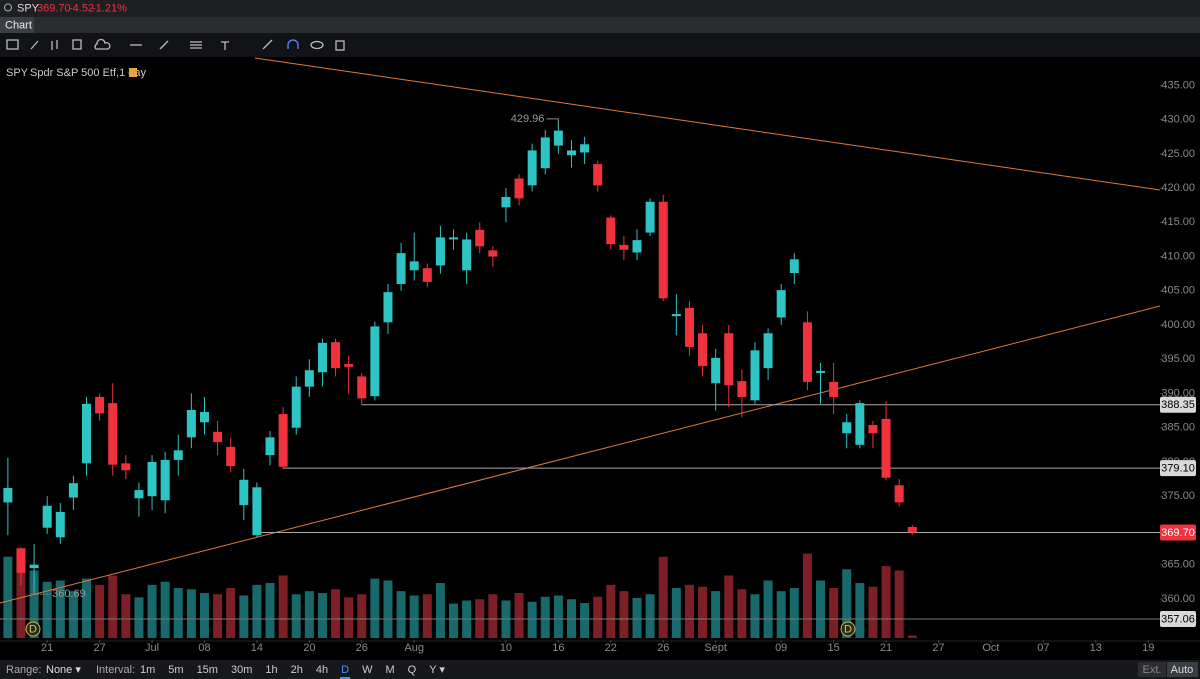 The width and height of the screenshot is (1200, 679). I want to click on x-tick-label: 07, so click(1043, 648).